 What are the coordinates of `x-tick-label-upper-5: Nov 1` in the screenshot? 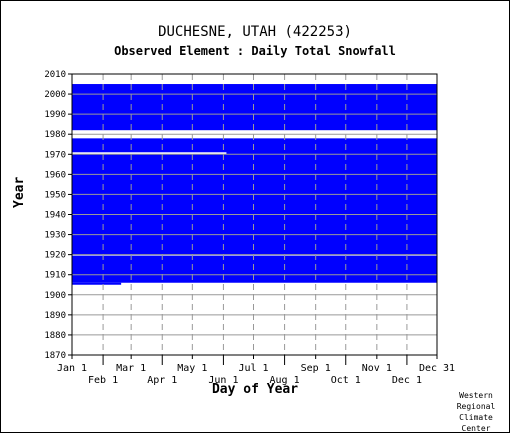 It's located at (377, 368).